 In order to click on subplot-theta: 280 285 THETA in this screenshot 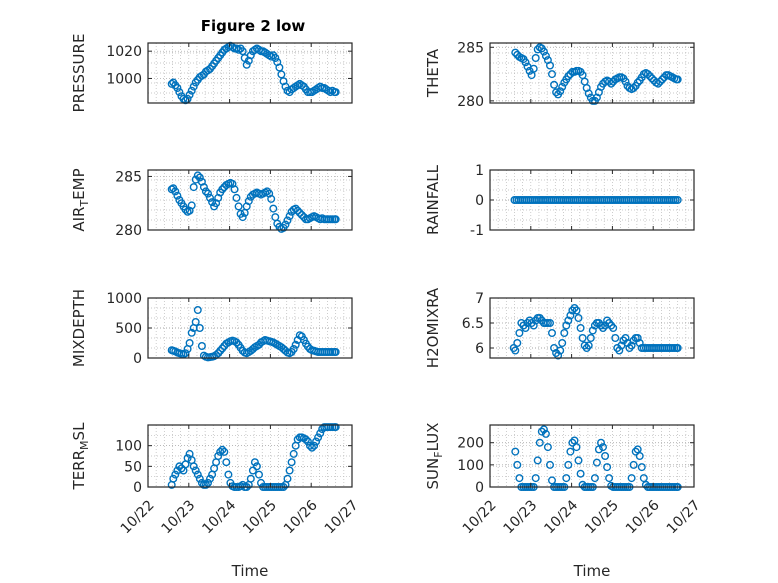, I will do `click(559, 75)`.